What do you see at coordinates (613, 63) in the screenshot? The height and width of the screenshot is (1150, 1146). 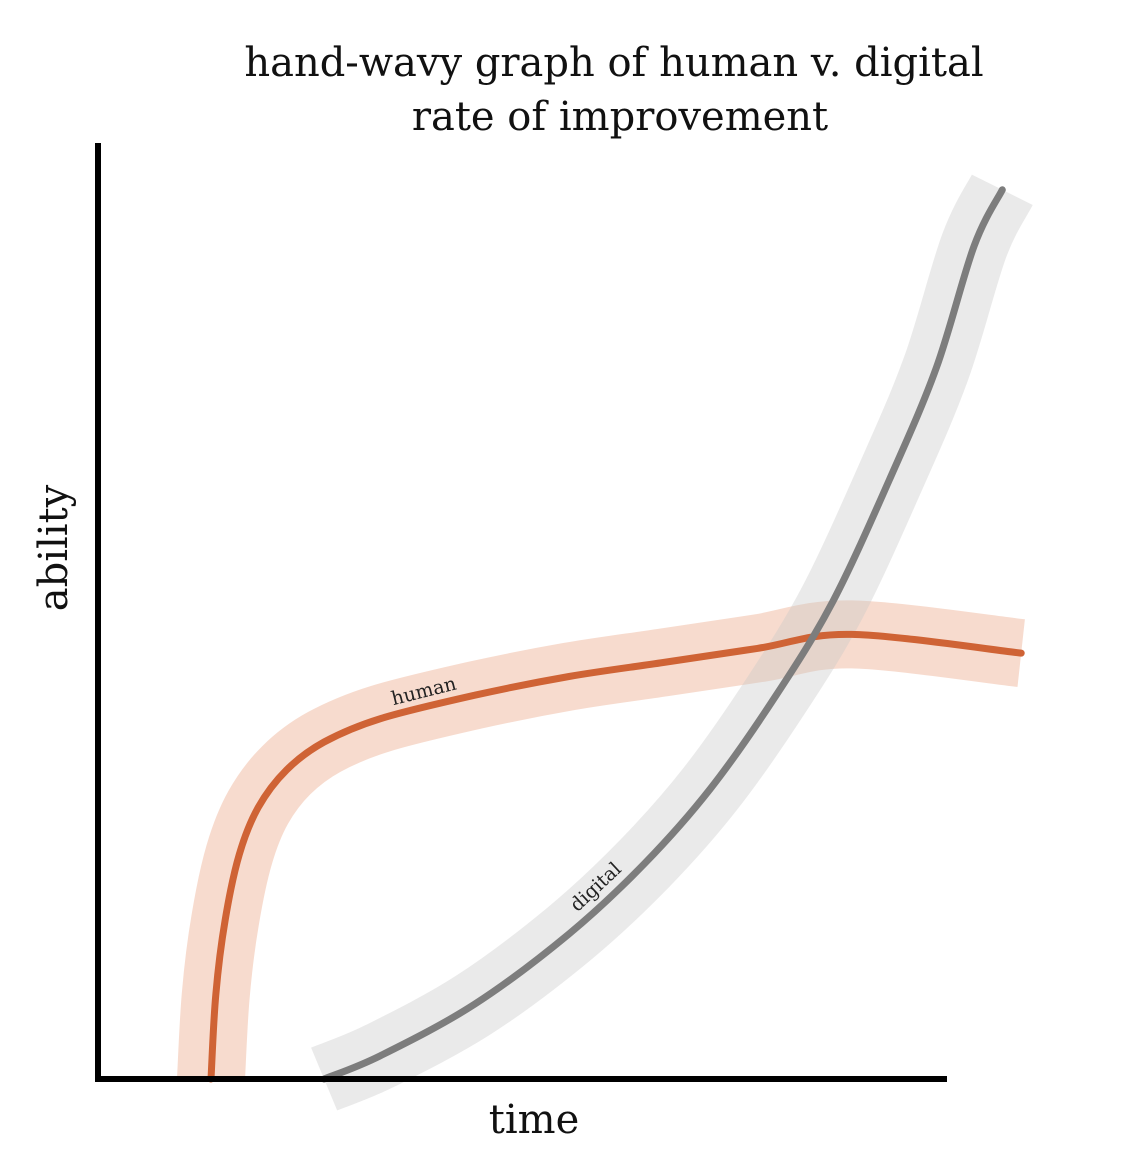 I see `chart-title-line-1: hand-wavy graph of human v. digital` at bounding box center [613, 63].